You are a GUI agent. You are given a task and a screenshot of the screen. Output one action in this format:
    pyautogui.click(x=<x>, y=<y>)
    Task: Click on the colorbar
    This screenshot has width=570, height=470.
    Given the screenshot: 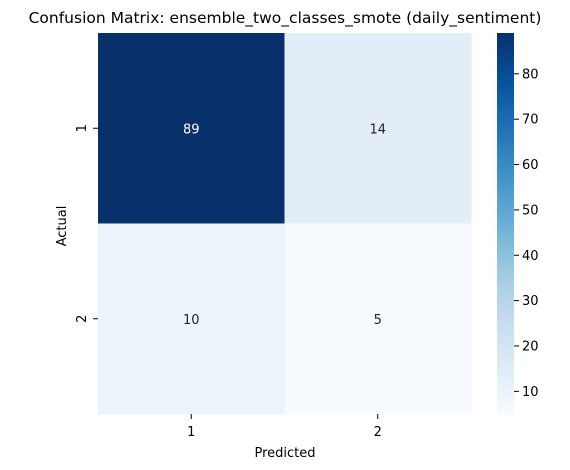 What is the action you would take?
    pyautogui.click(x=505, y=223)
    